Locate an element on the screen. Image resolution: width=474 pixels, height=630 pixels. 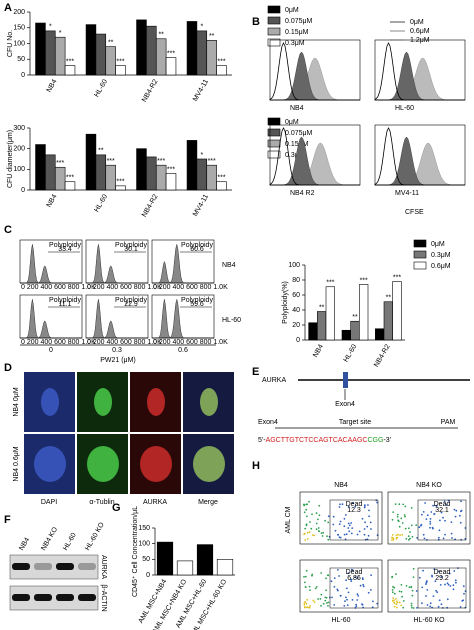
legend-label: 0.15μM is located at coordinates (297, 144).